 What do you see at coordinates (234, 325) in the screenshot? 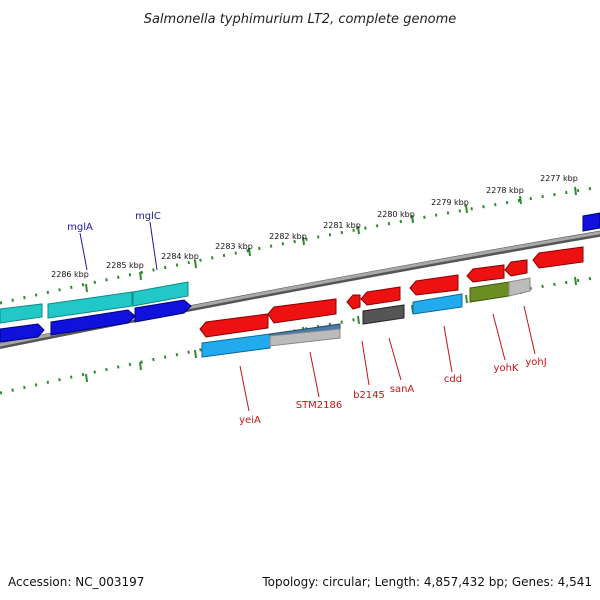
I see `gene-red-yeiA` at bounding box center [234, 325].